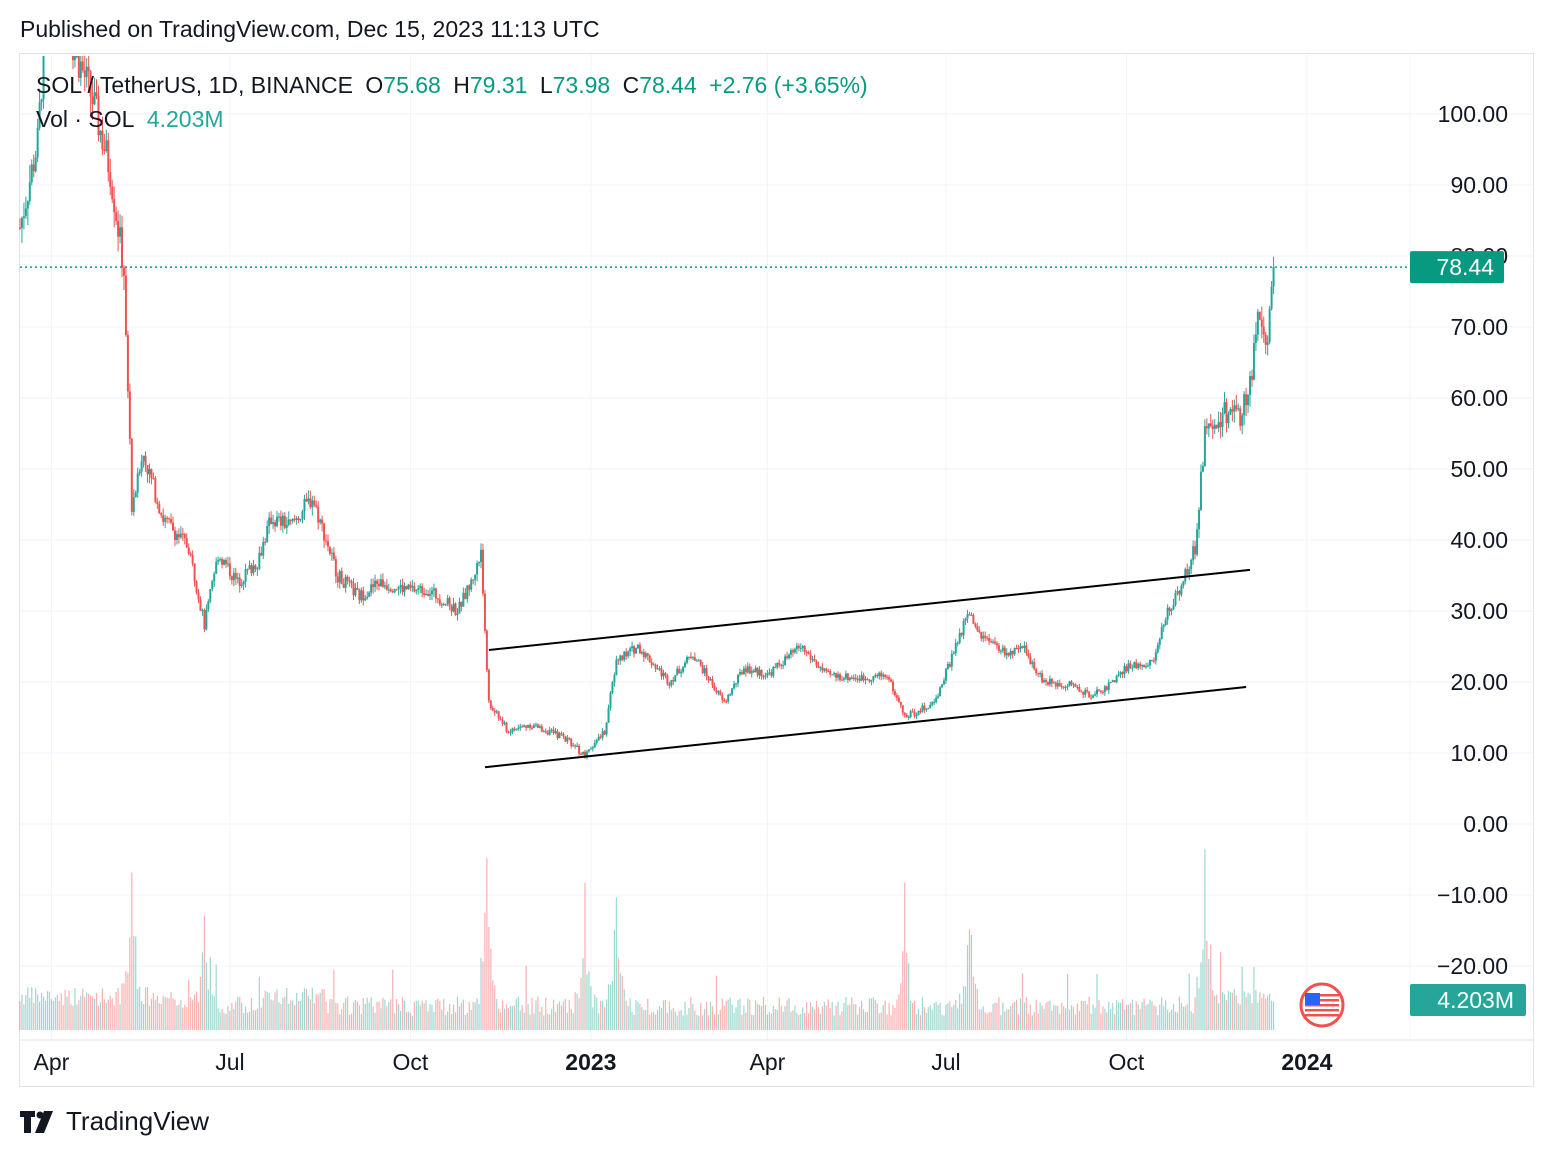 Image resolution: width=1554 pixels, height=1158 pixels. What do you see at coordinates (1322, 1000) in the screenshot?
I see `flag-stripe` at bounding box center [1322, 1000].